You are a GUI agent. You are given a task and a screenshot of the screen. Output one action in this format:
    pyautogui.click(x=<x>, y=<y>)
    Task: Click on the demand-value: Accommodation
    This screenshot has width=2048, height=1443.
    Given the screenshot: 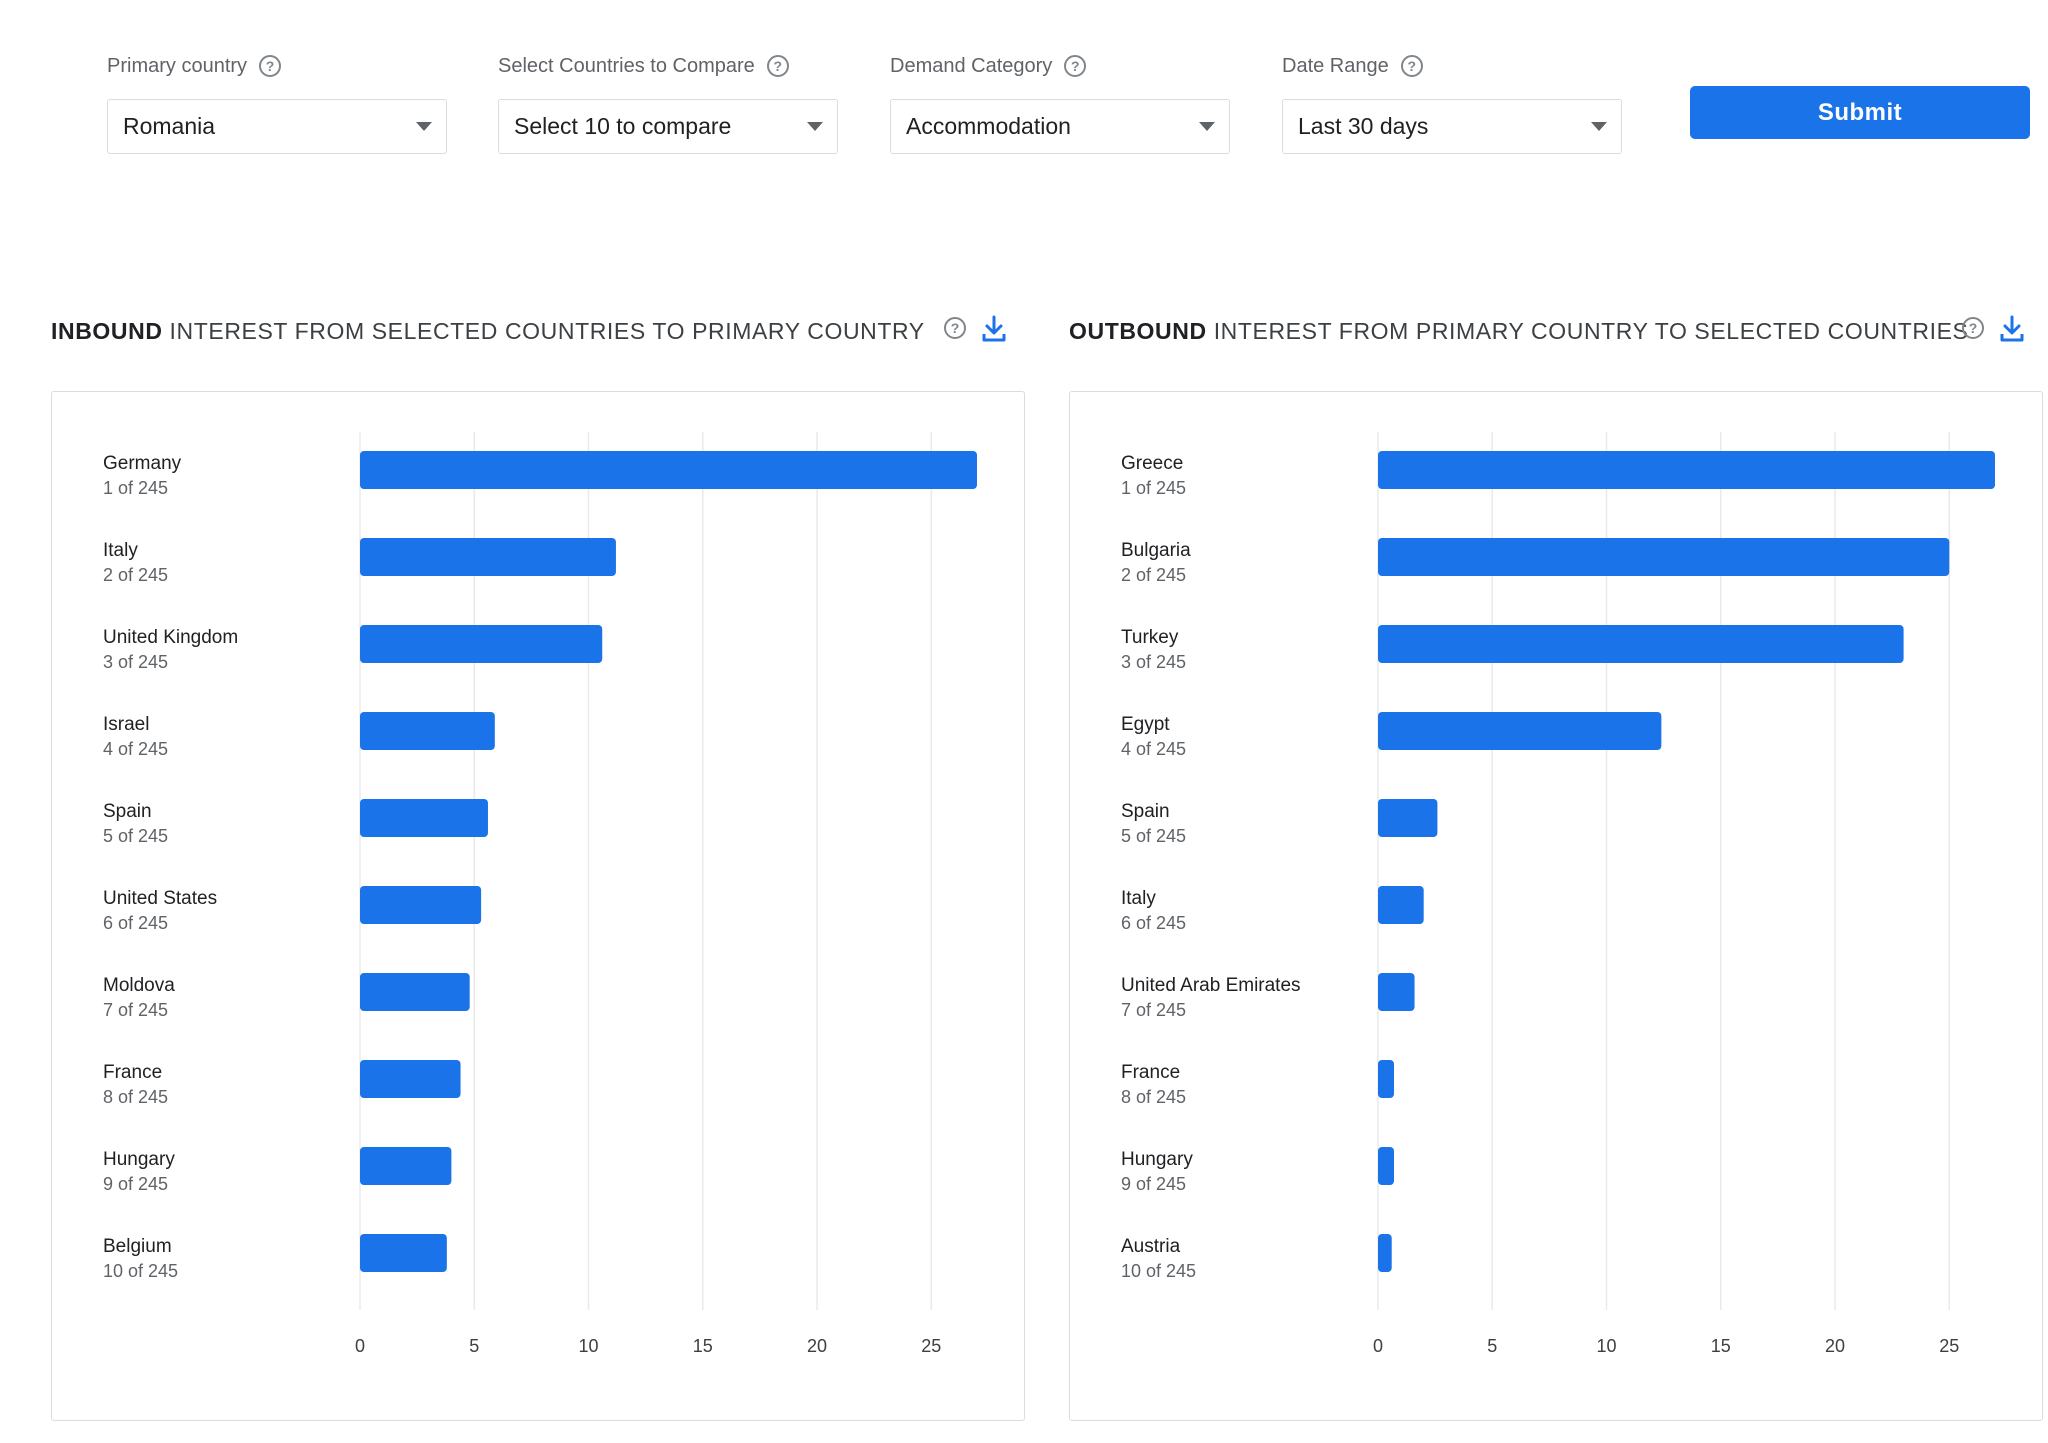 What is the action you would take?
    pyautogui.click(x=988, y=126)
    